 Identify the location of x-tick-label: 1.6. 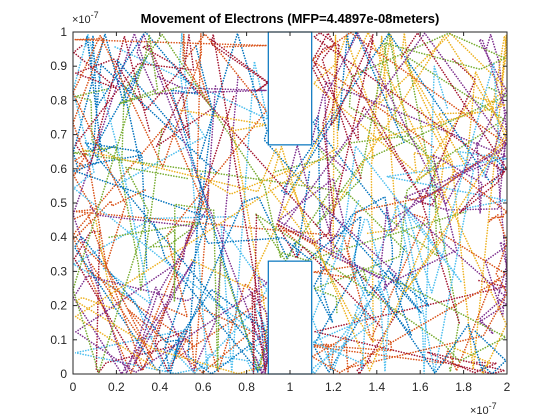
(420, 387).